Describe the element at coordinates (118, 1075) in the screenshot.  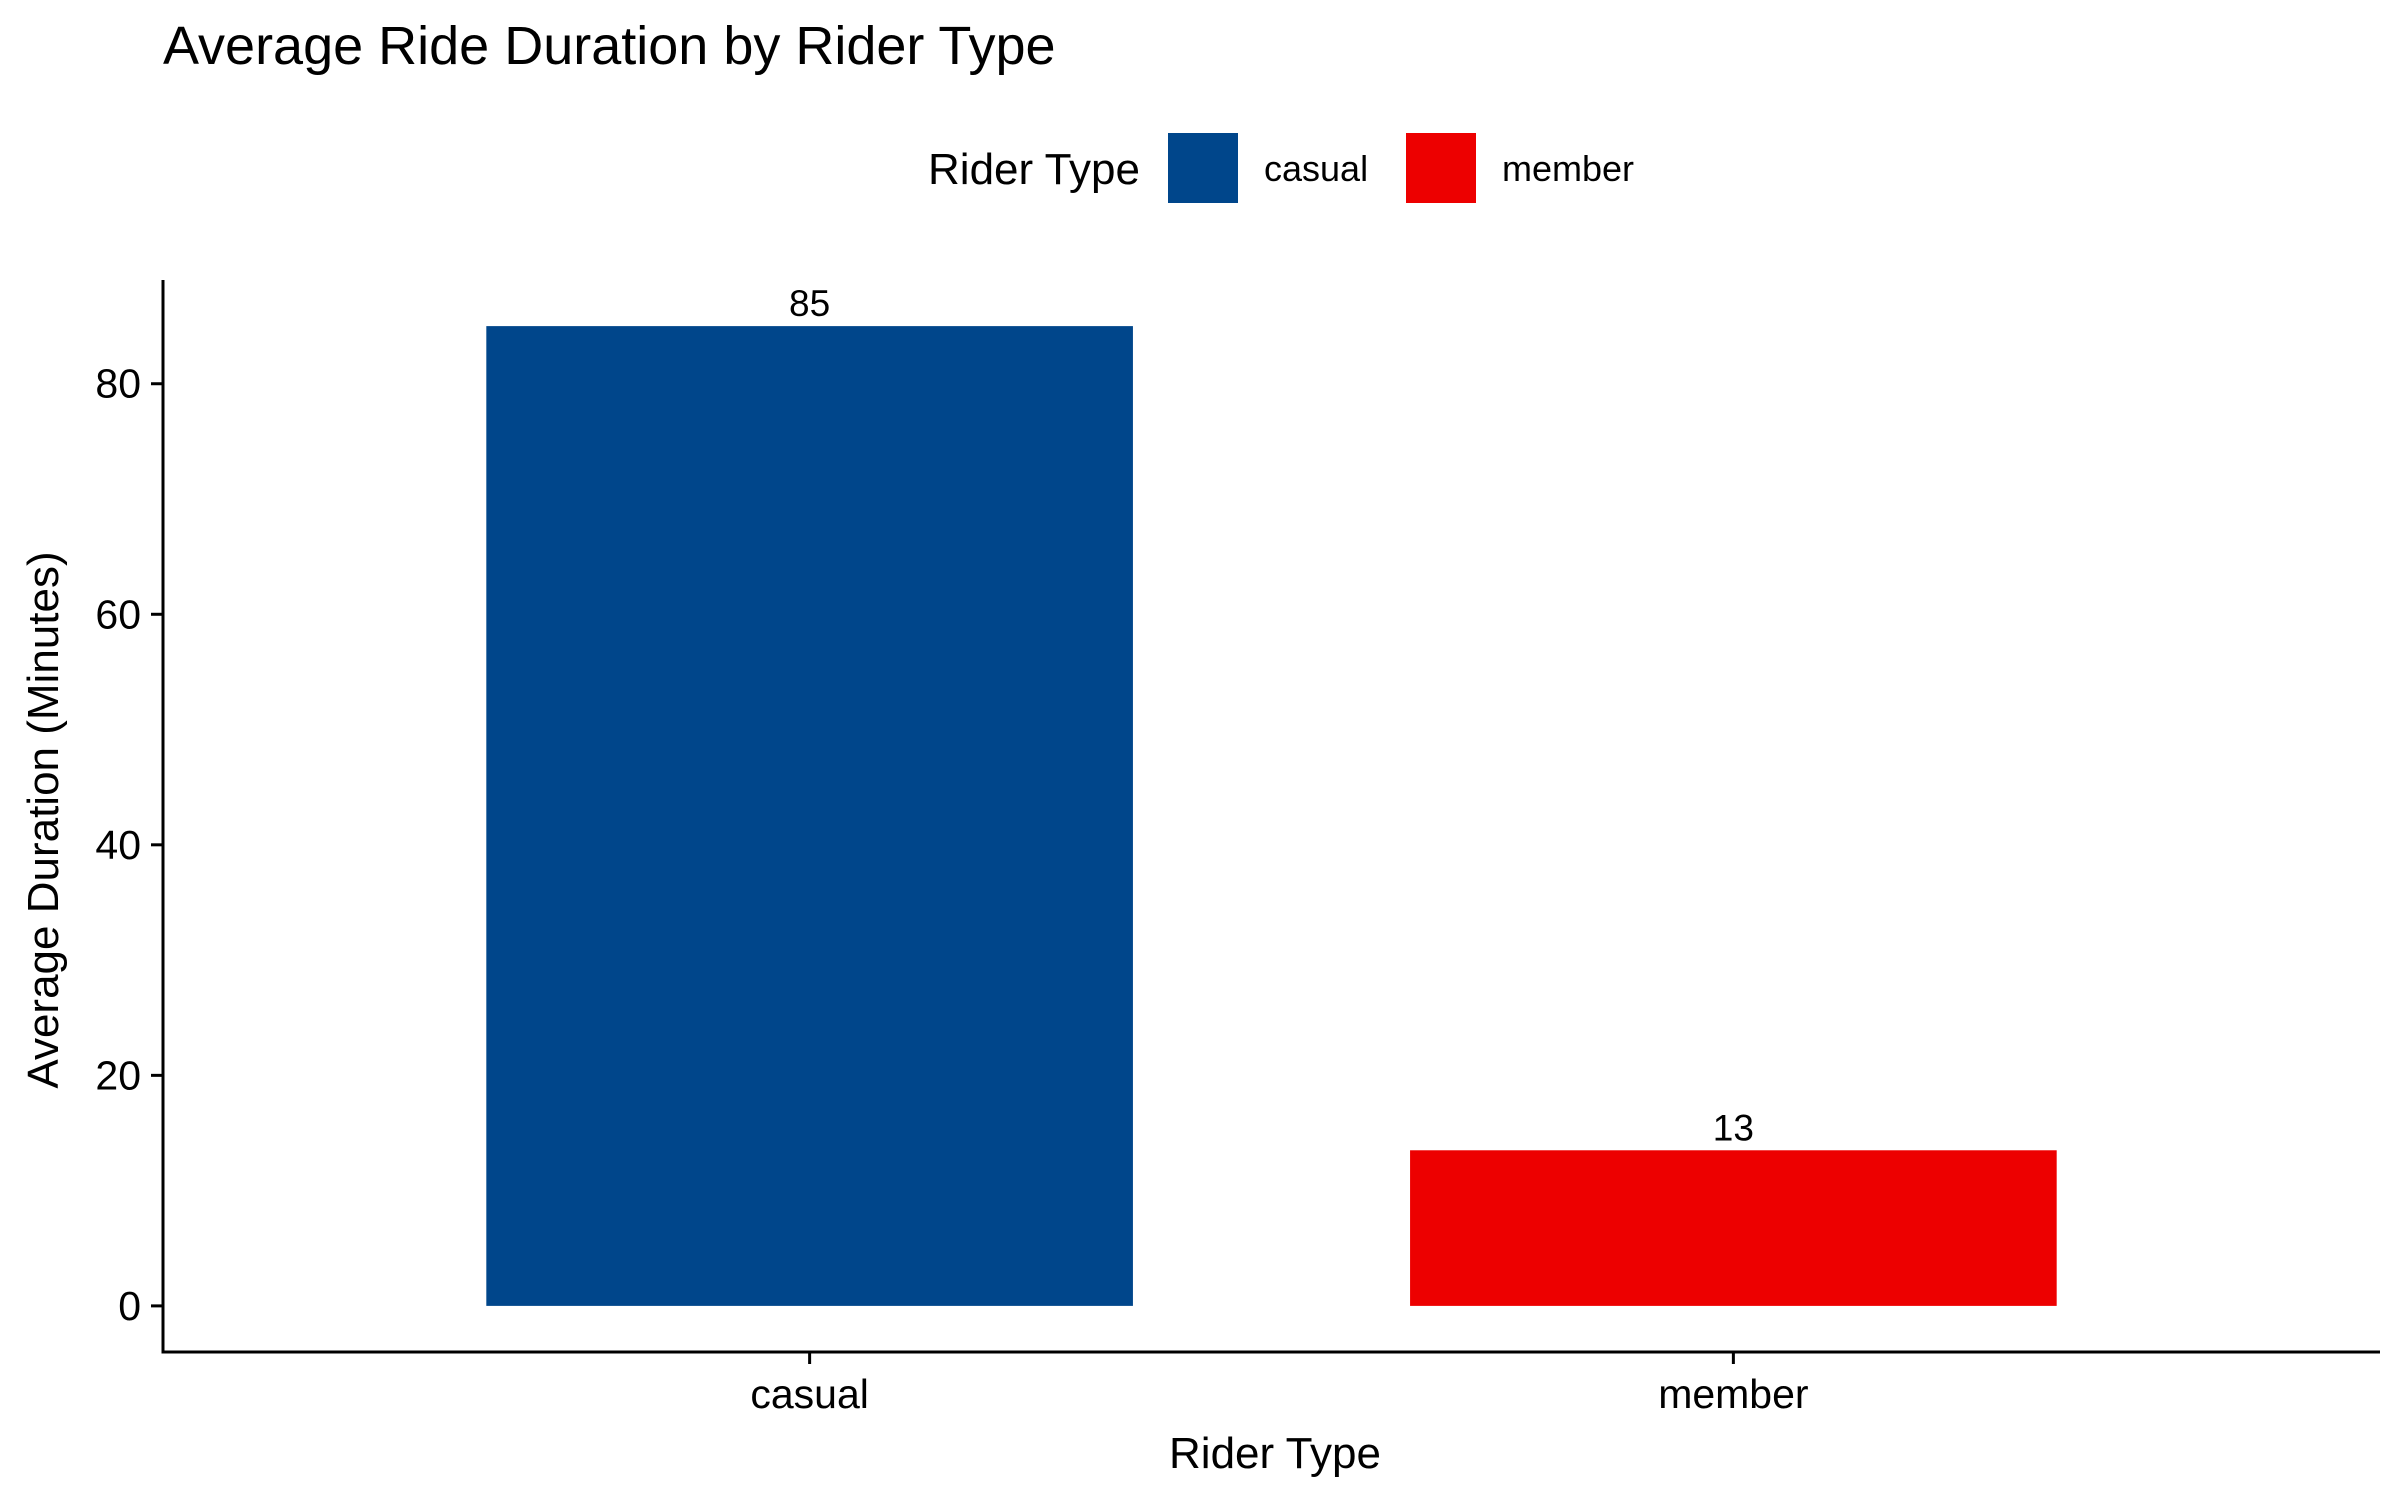
I see `y-tick-label: 20` at that location.